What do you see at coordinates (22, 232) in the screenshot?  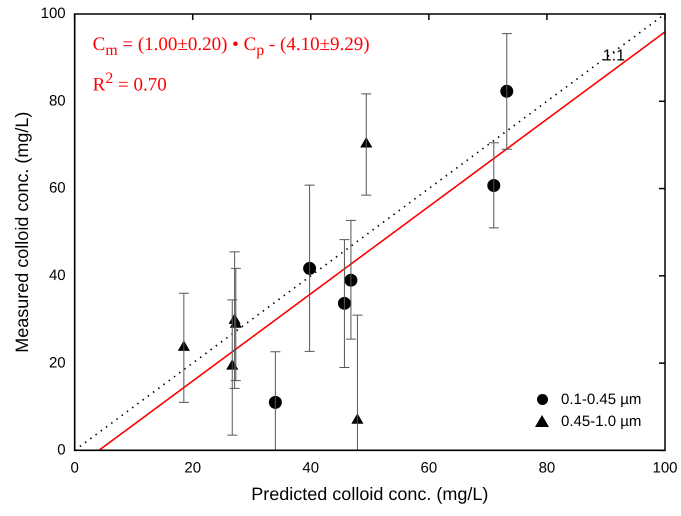 I see `y-axis-title: Measured colloid conc. (mg/L)` at bounding box center [22, 232].